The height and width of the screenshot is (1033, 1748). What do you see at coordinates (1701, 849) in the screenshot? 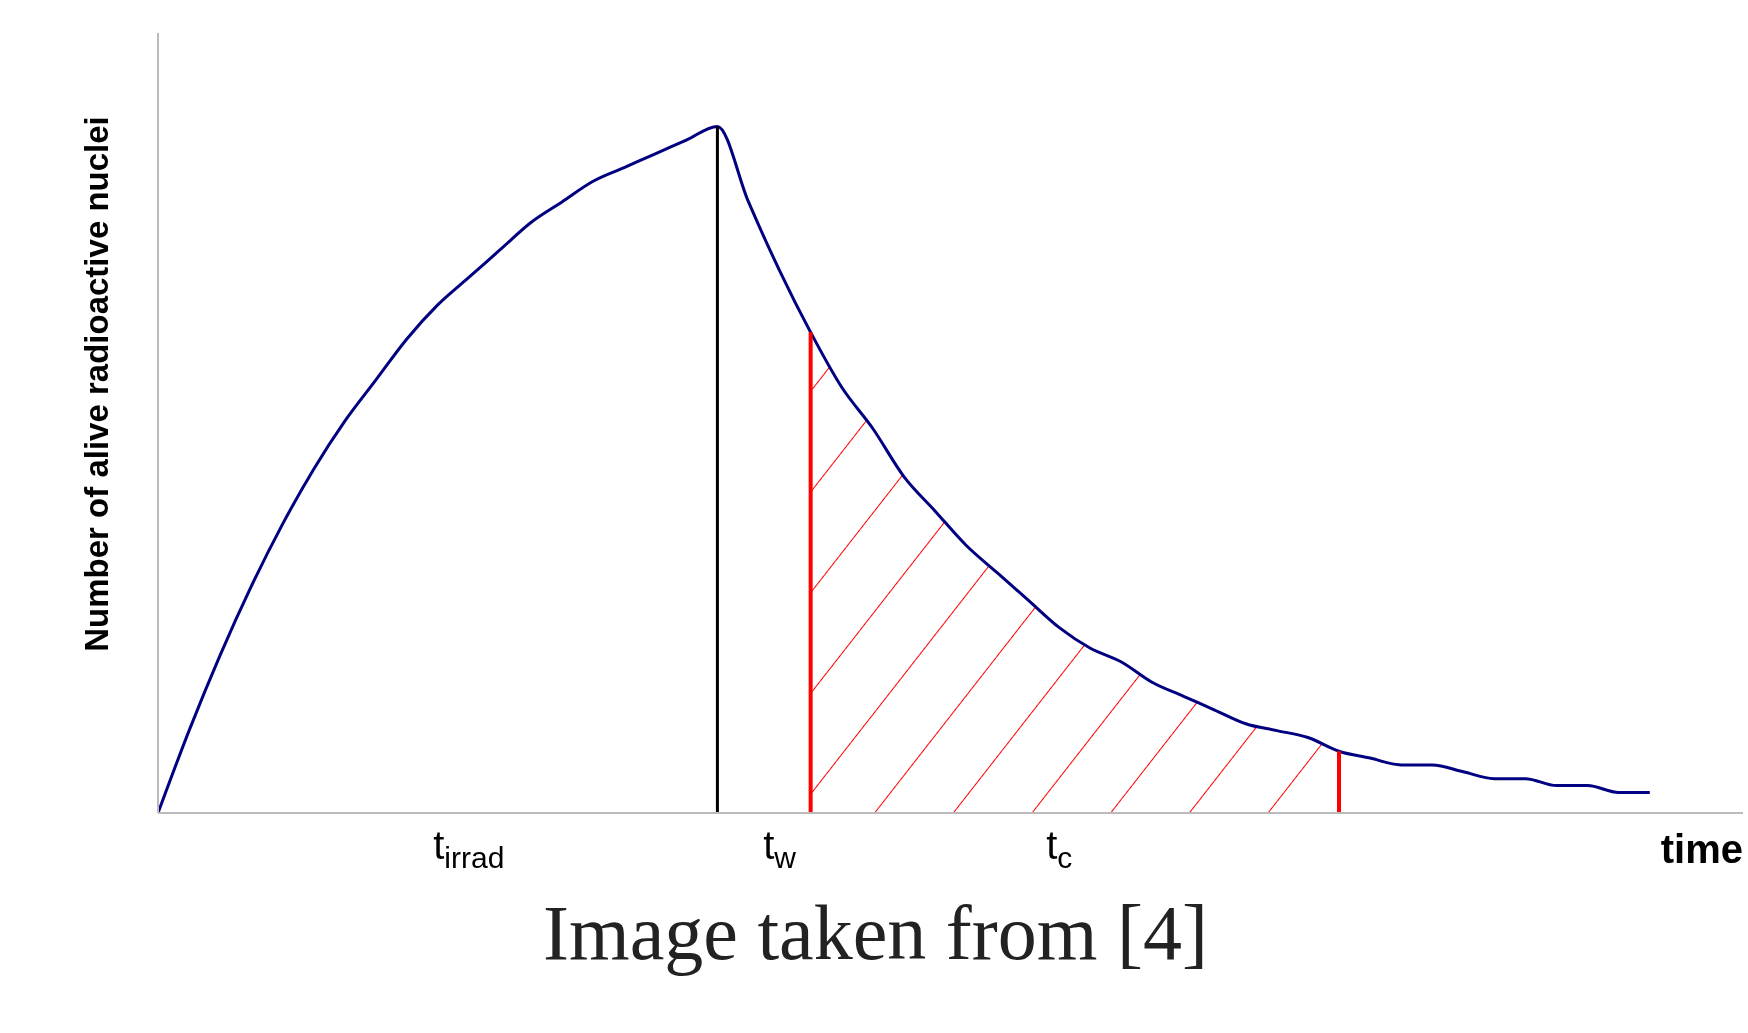
I see `x-axis-title: time` at bounding box center [1701, 849].